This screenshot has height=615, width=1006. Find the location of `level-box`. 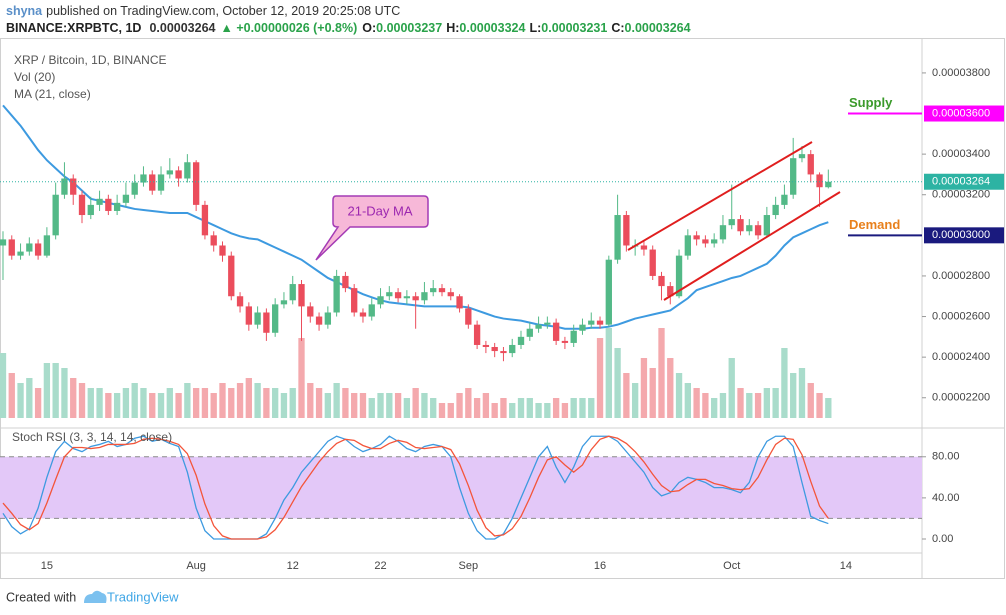

level-box is located at coordinates (964, 235).